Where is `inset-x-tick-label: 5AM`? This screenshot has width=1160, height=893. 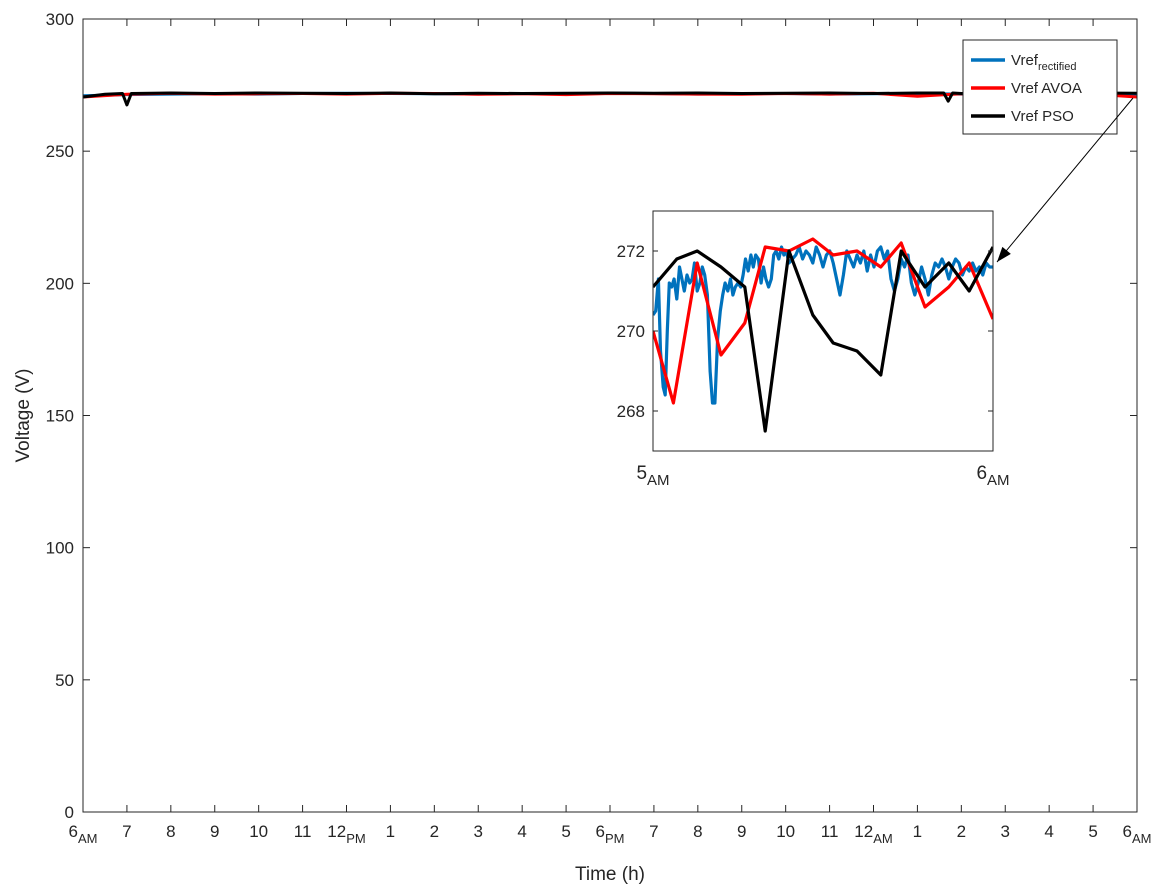
inset-x-tick-label: 5AM is located at coordinates (652, 476).